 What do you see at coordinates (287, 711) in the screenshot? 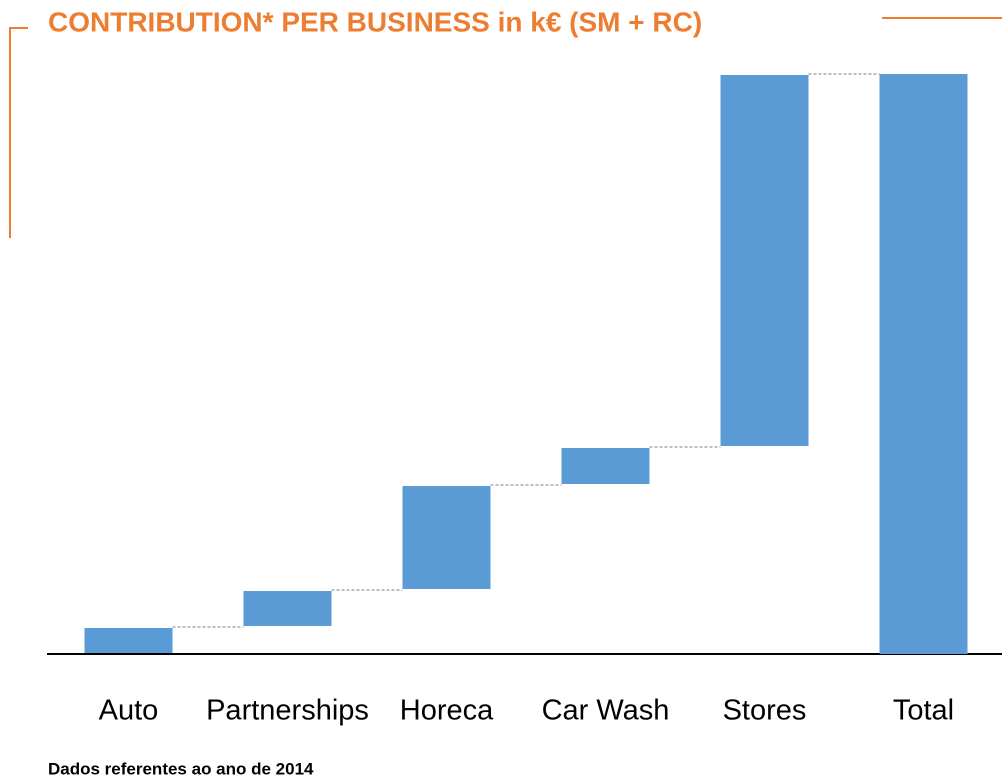
I see `x-tick-label: Partnerships` at bounding box center [287, 711].